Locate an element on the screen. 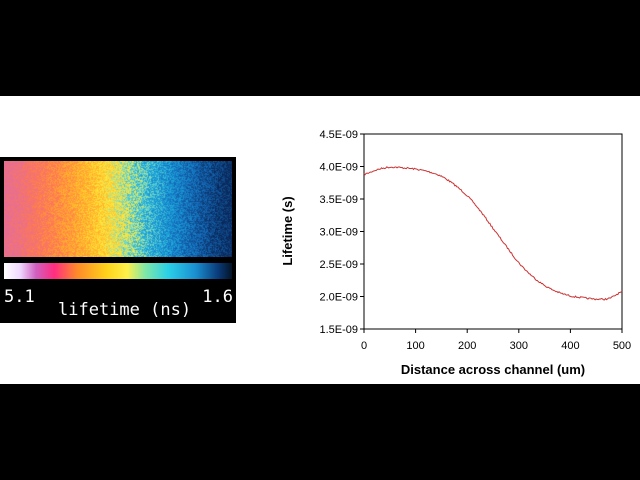  lifetime-image-panel: 5.1 1.6 lifetime (ns) is located at coordinates (118, 240).